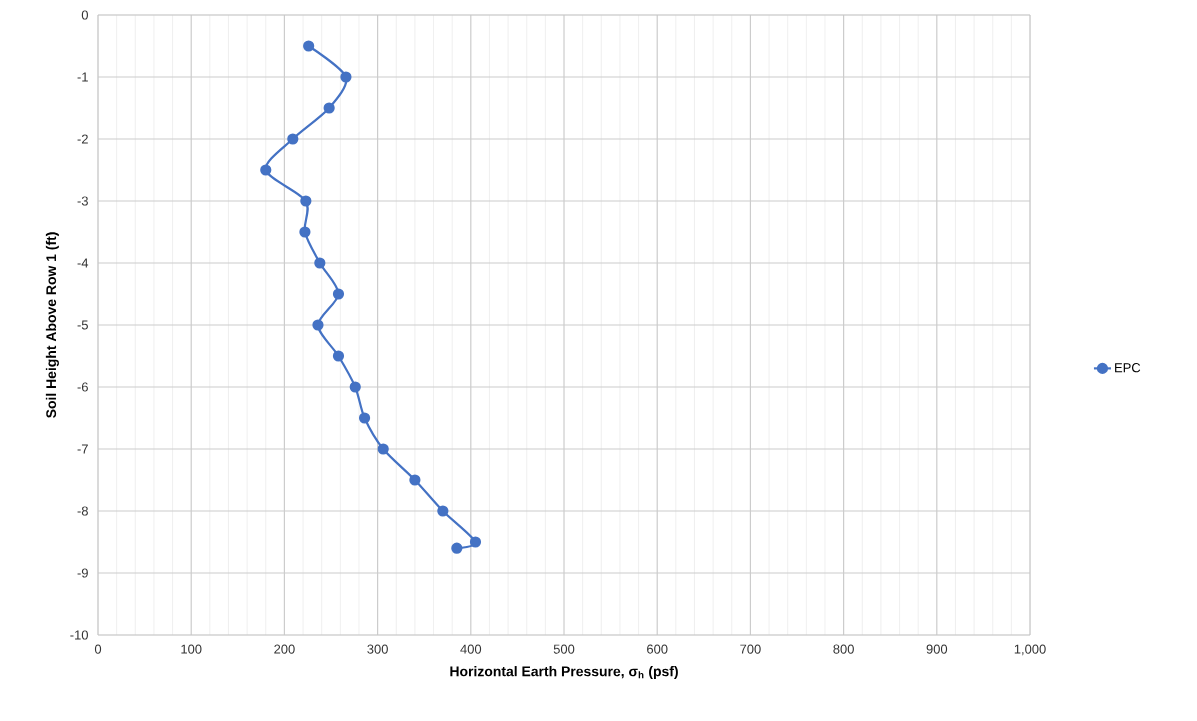 The image size is (1197, 721). Describe the element at coordinates (82, 139) in the screenshot. I see `y-tick-label: -2` at that location.